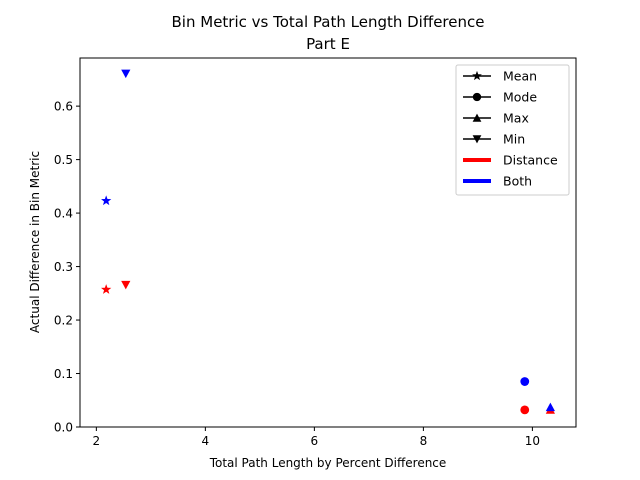 This screenshot has height=480, width=640. I want to click on legend-label-mode: Mode, so click(520, 97).